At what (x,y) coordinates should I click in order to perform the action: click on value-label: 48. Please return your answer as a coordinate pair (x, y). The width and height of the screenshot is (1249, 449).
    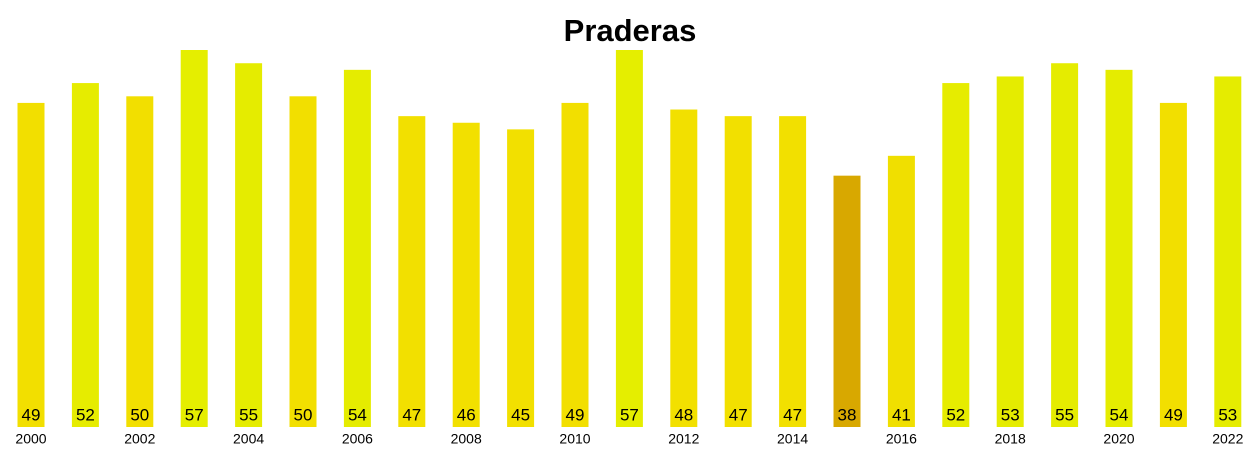
    Looking at the image, I should click on (683, 414).